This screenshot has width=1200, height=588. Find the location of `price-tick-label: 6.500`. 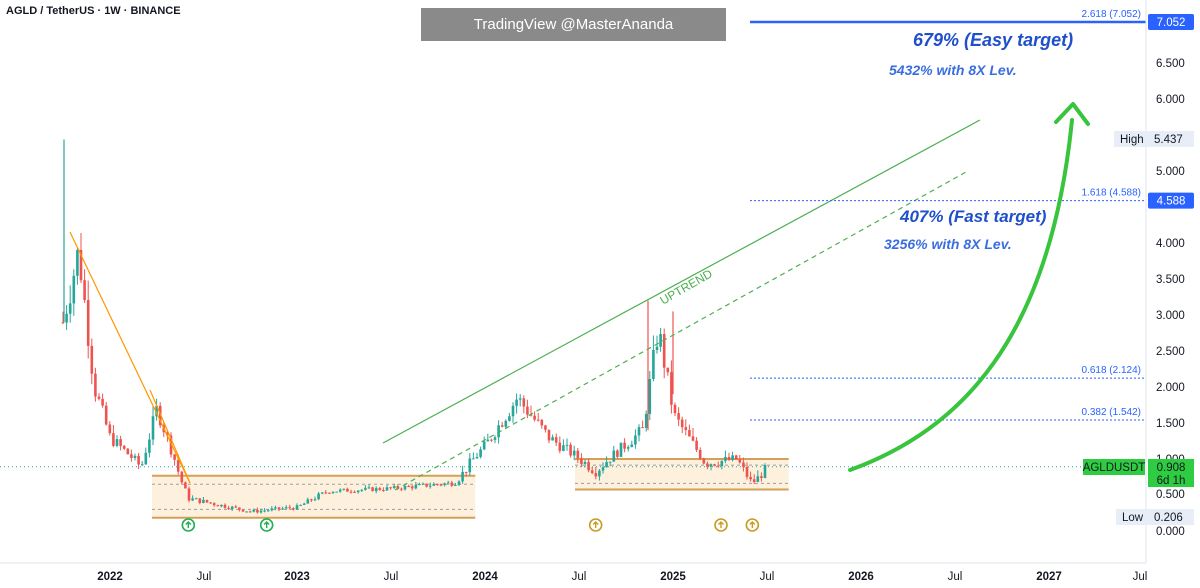

price-tick-label: 6.500 is located at coordinates (1170, 64).